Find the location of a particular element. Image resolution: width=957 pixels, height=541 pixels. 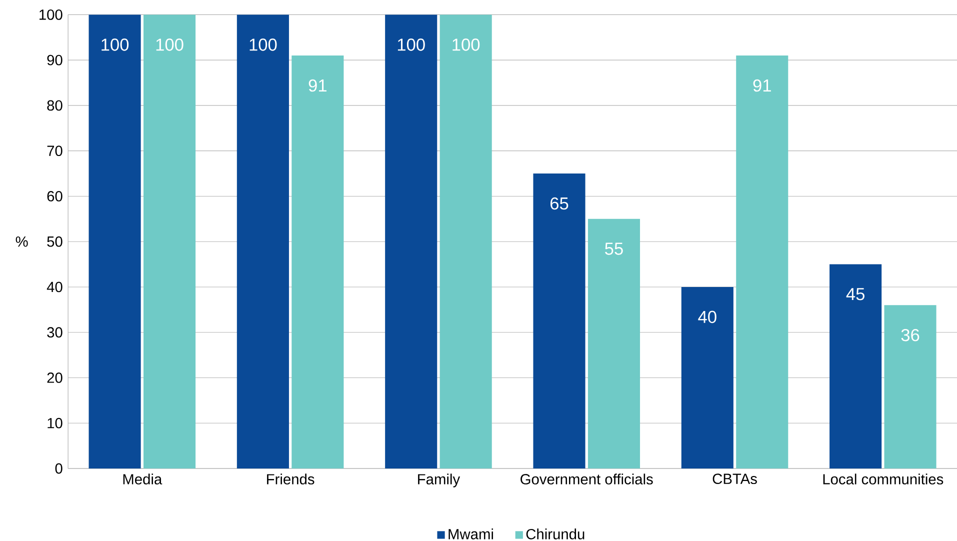

y-tick-label: 30 is located at coordinates (54, 332).